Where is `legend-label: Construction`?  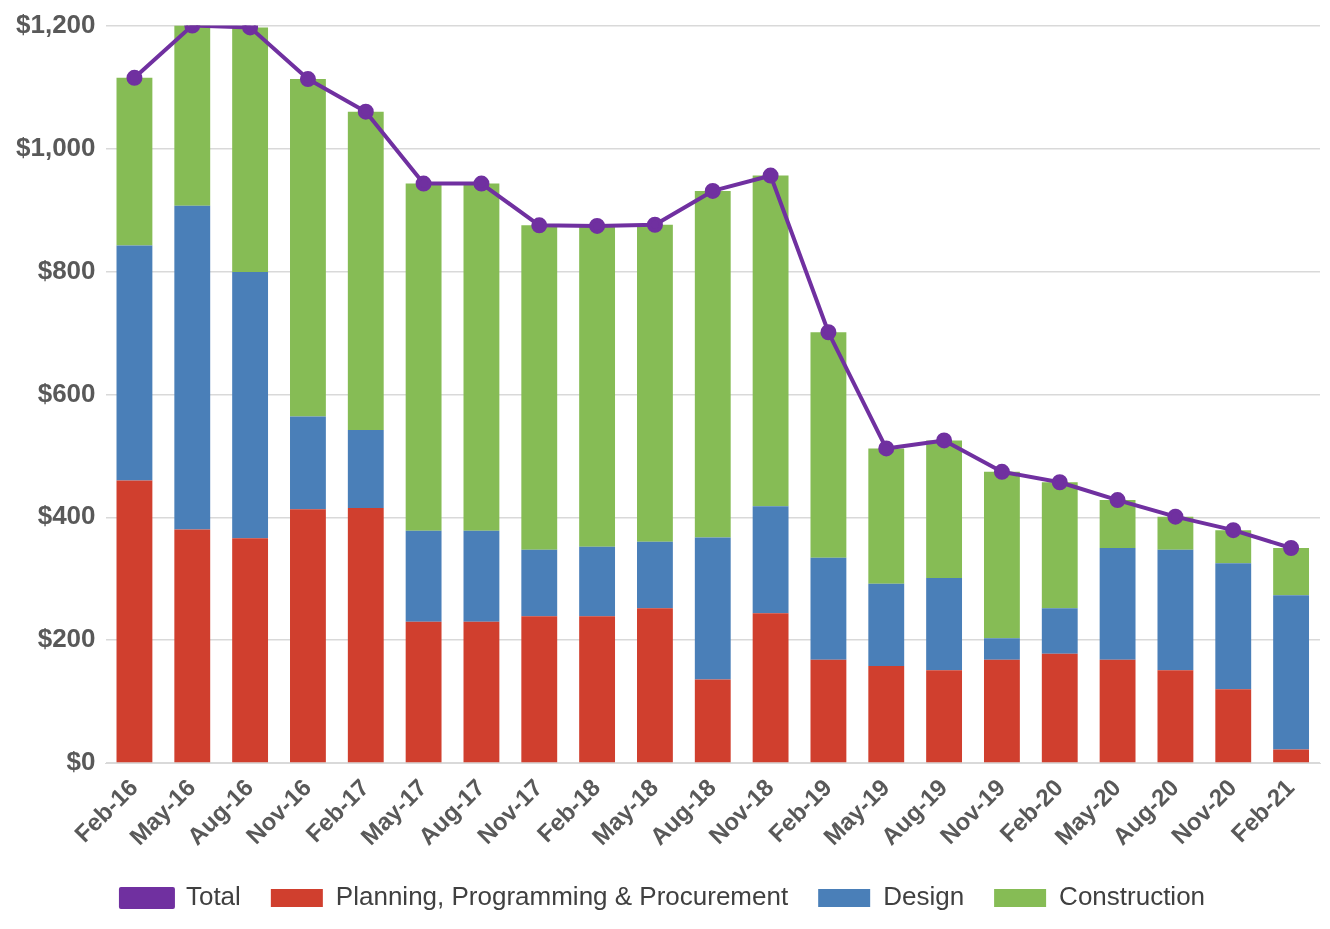 legend-label: Construction is located at coordinates (1132, 896).